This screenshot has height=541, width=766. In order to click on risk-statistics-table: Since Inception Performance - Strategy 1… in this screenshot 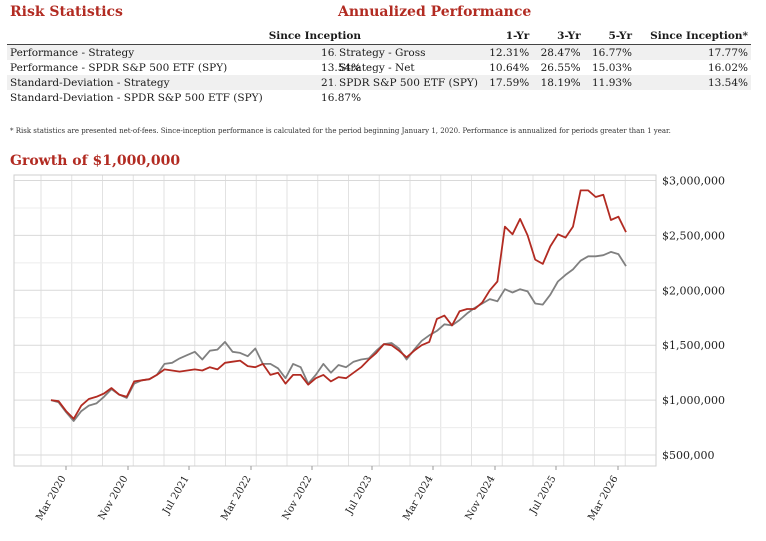, I will do `click(186, 66)`.